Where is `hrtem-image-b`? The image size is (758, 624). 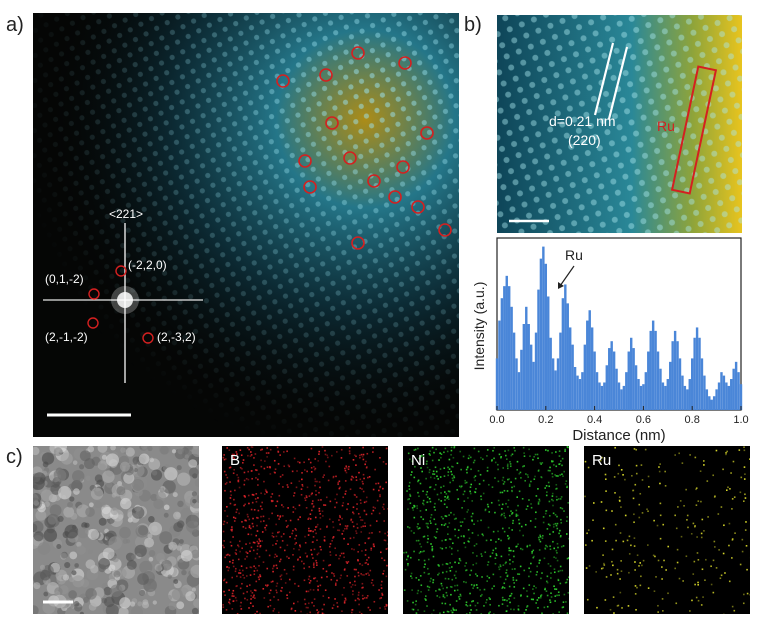
hrtem-image-b is located at coordinates (619, 124).